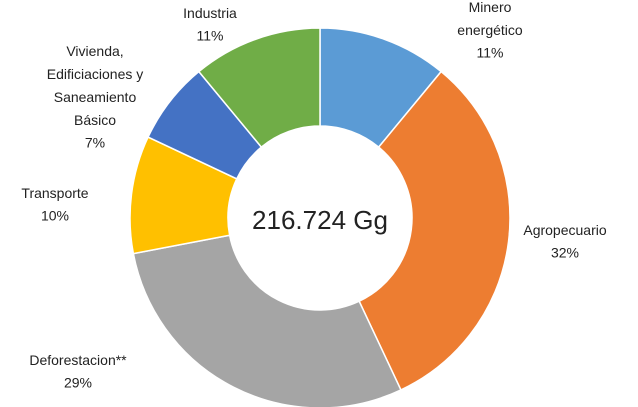 The image size is (638, 407). Describe the element at coordinates (55, 216) in the screenshot. I see `value-label: 10%` at that location.